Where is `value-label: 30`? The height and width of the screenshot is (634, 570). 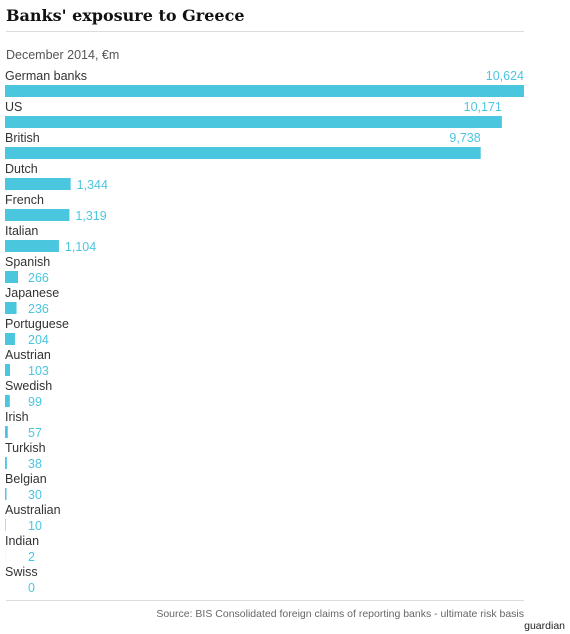 value-label: 30 is located at coordinates (35, 495).